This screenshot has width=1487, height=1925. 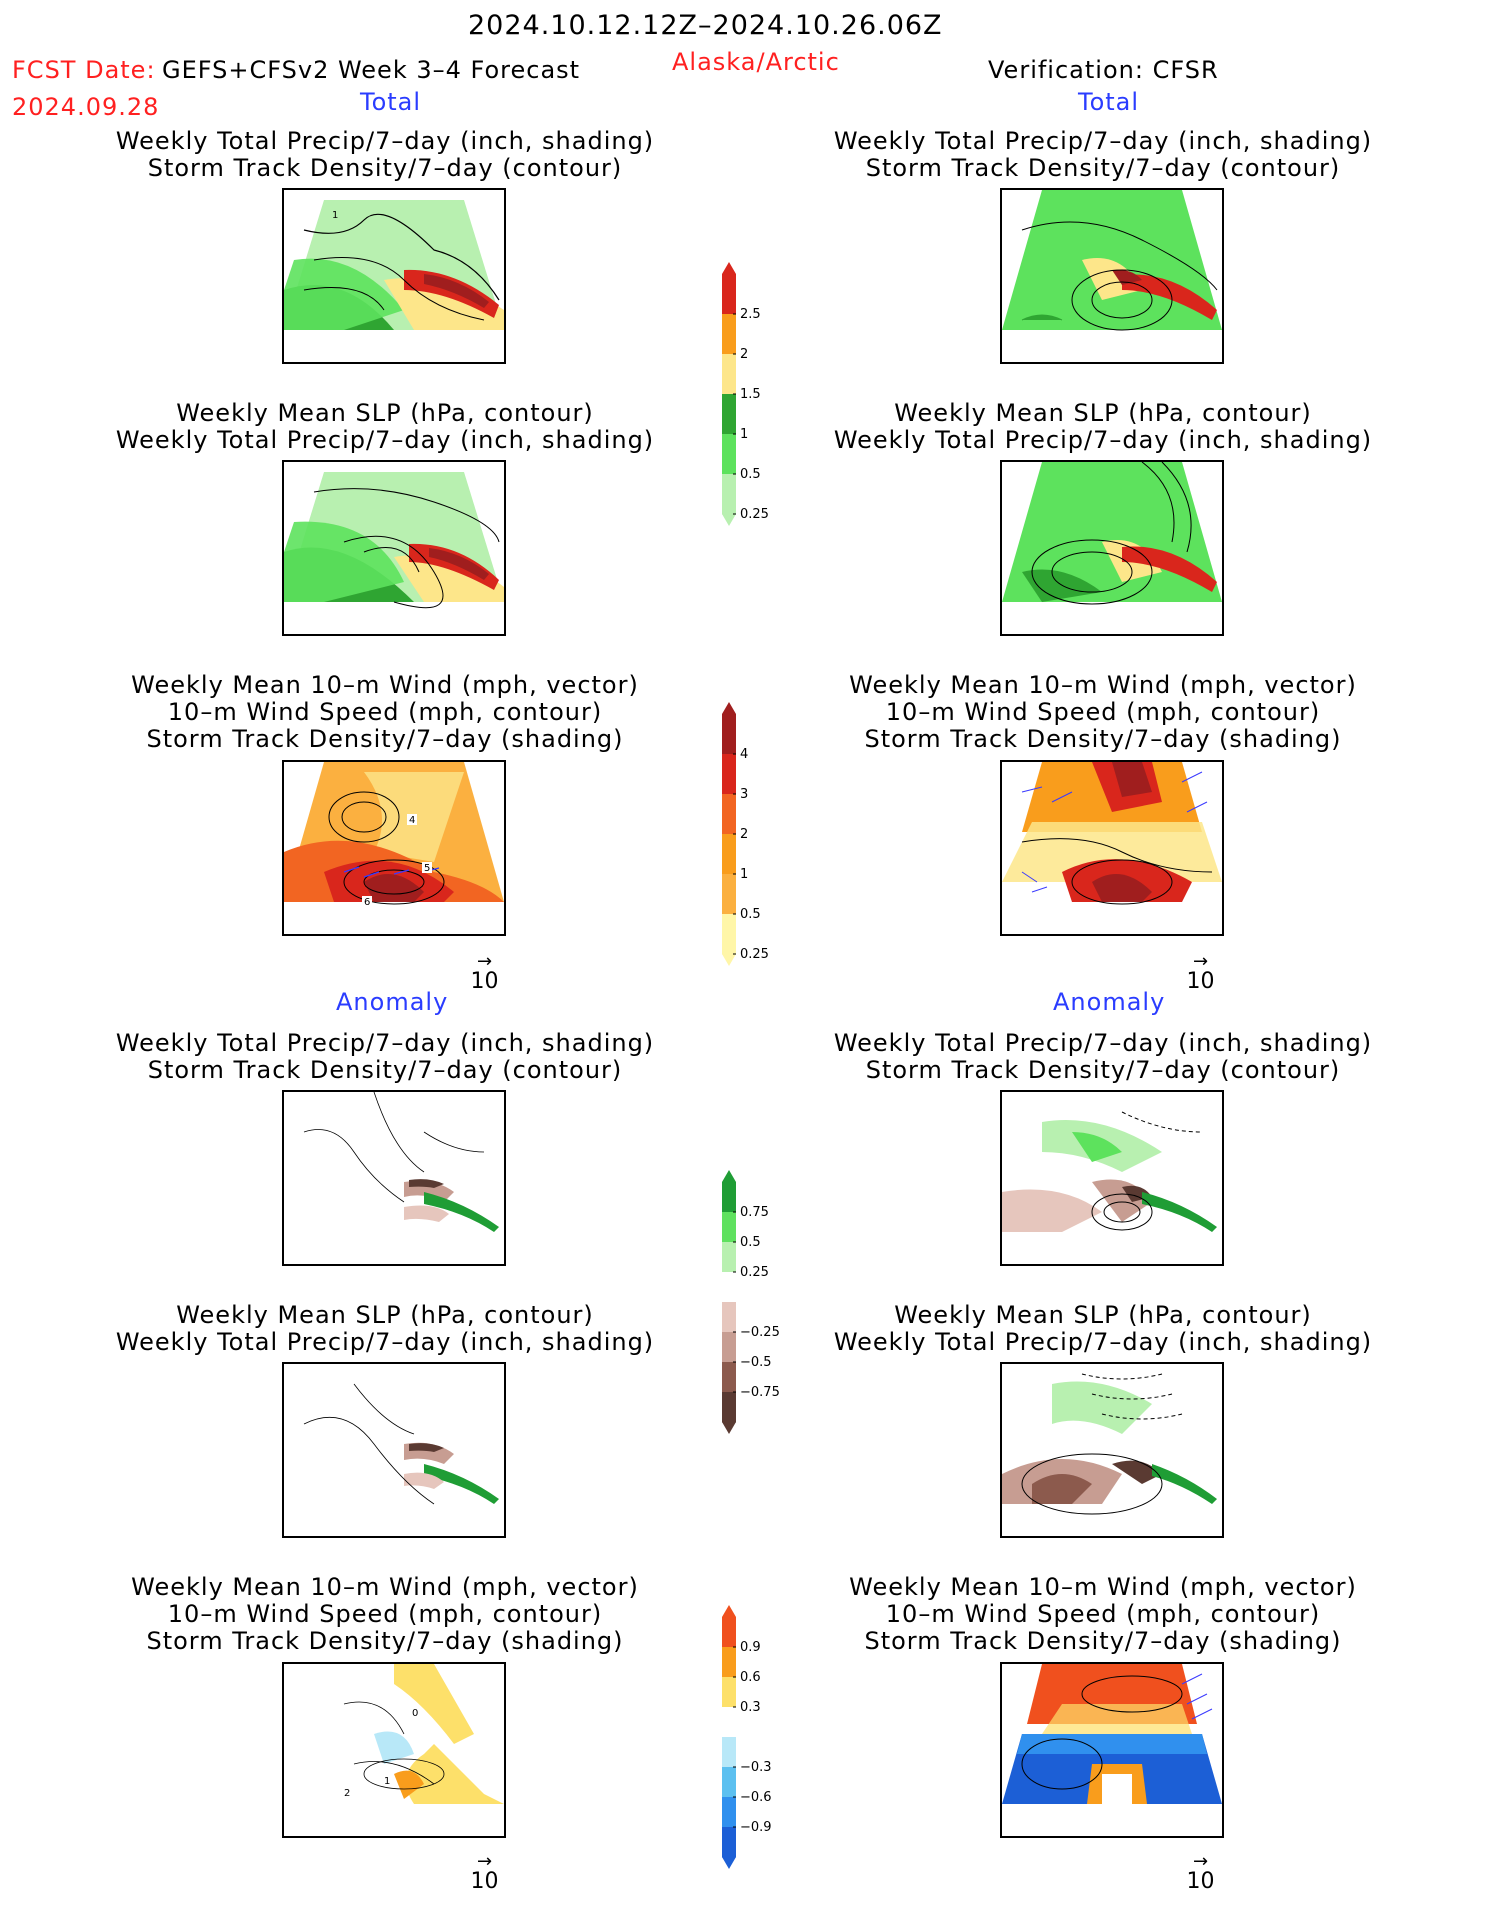 What do you see at coordinates (1200, 1873) in the screenshot?
I see `vector-reference-verif-anomaly: → 10` at bounding box center [1200, 1873].